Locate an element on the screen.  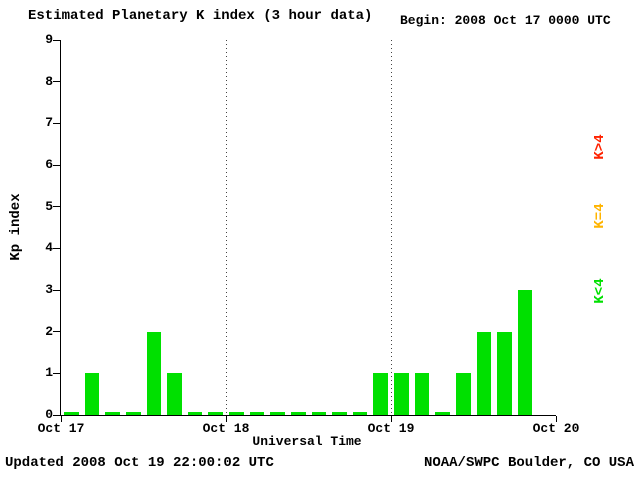
legend-k-gt-4: K>4 is located at coordinates (600, 147).